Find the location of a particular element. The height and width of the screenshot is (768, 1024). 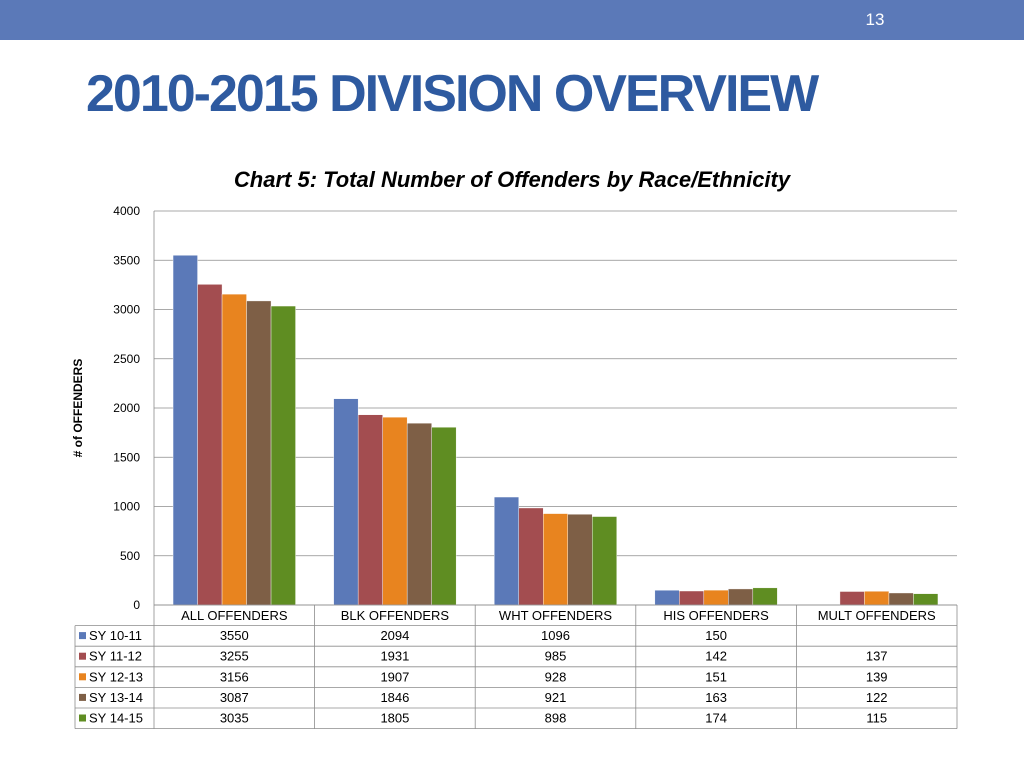

y-tick-label: 3000 is located at coordinates (126, 310).